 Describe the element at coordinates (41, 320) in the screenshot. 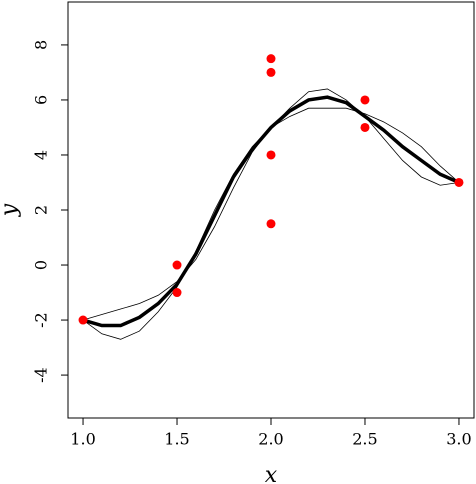

I see `y-tick-label: -2` at that location.